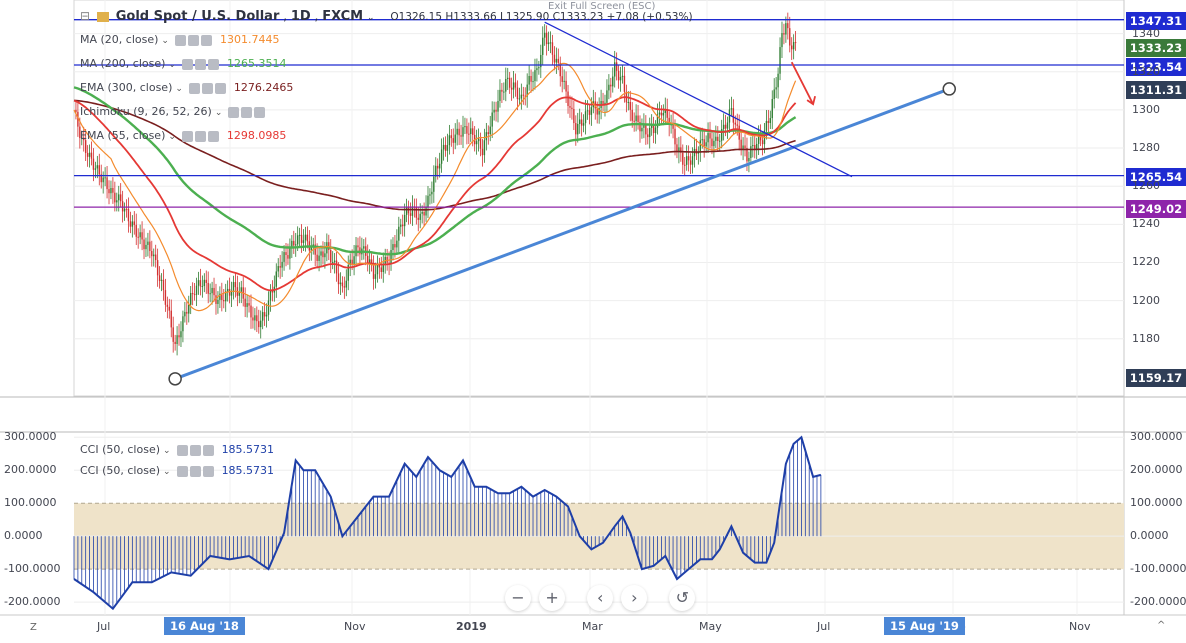  I want to click on indicator-row: MA (200, close) ⌄ 1265.3514, so click(183, 64).